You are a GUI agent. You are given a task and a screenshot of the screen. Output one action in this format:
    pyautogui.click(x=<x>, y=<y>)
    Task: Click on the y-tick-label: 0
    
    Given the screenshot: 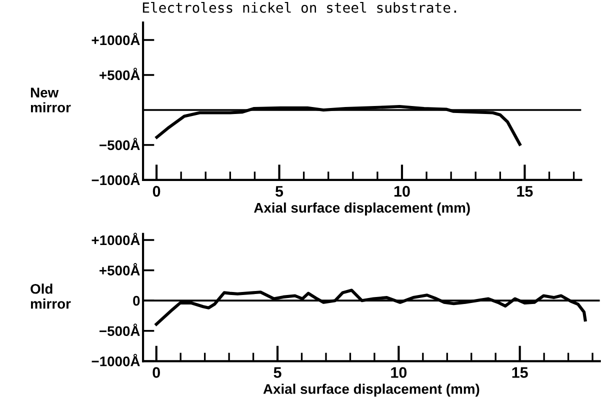 What is the action you would take?
    pyautogui.click(x=136, y=301)
    